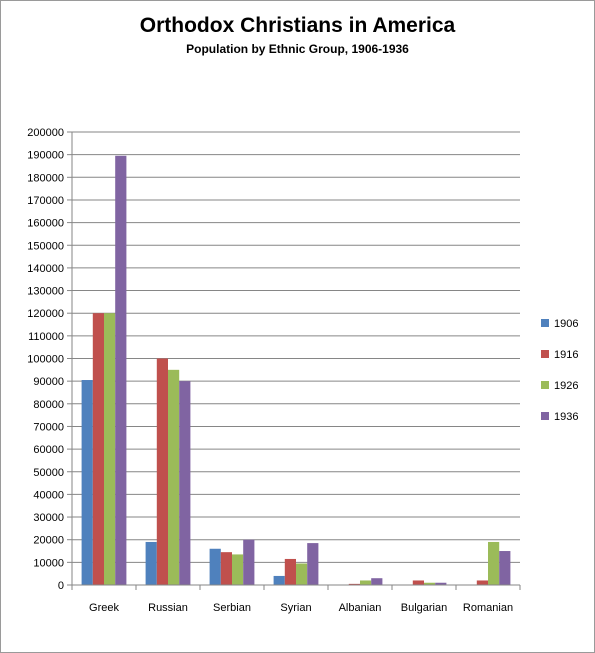 The image size is (595, 653). I want to click on bar-syrian-1906, so click(279, 580).